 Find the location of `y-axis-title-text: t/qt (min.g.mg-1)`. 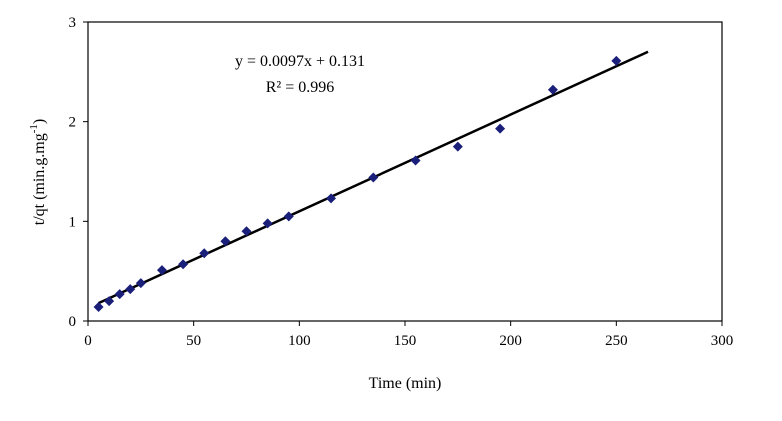

y-axis-title-text: t/qt (min.g.mg-1) is located at coordinates (38, 172).